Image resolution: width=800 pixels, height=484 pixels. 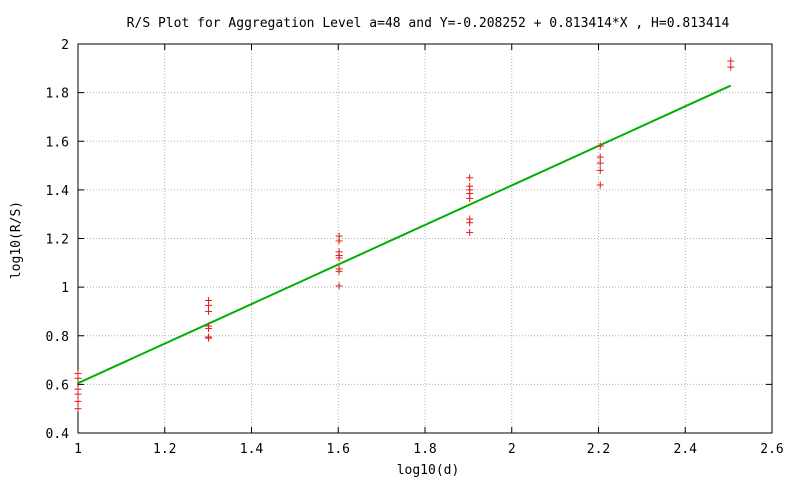 What do you see at coordinates (57, 142) in the screenshot?
I see `y-tick-label: 1.6` at bounding box center [57, 142].